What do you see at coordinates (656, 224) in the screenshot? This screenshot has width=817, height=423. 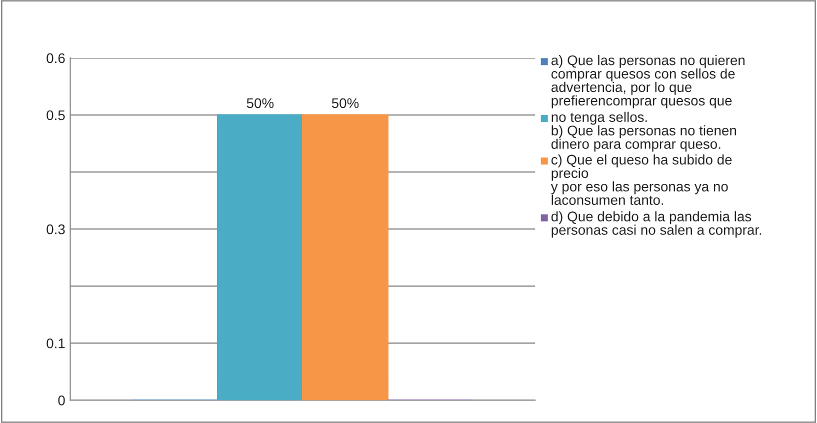 I see `legend-label: d) Que debido a la pandemia las personas casi no salen a comprar.` at bounding box center [656, 224].